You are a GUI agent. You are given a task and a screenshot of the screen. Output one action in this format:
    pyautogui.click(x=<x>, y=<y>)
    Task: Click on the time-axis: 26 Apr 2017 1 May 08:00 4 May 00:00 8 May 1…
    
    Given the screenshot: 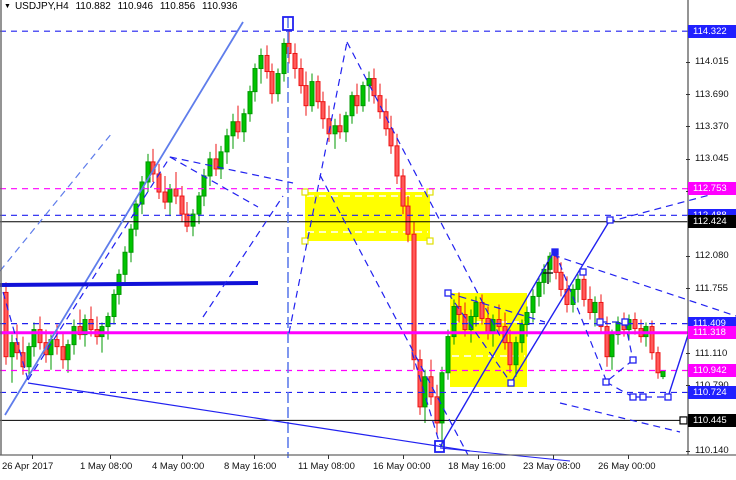 What is the action you would take?
    pyautogui.click(x=368, y=467)
    